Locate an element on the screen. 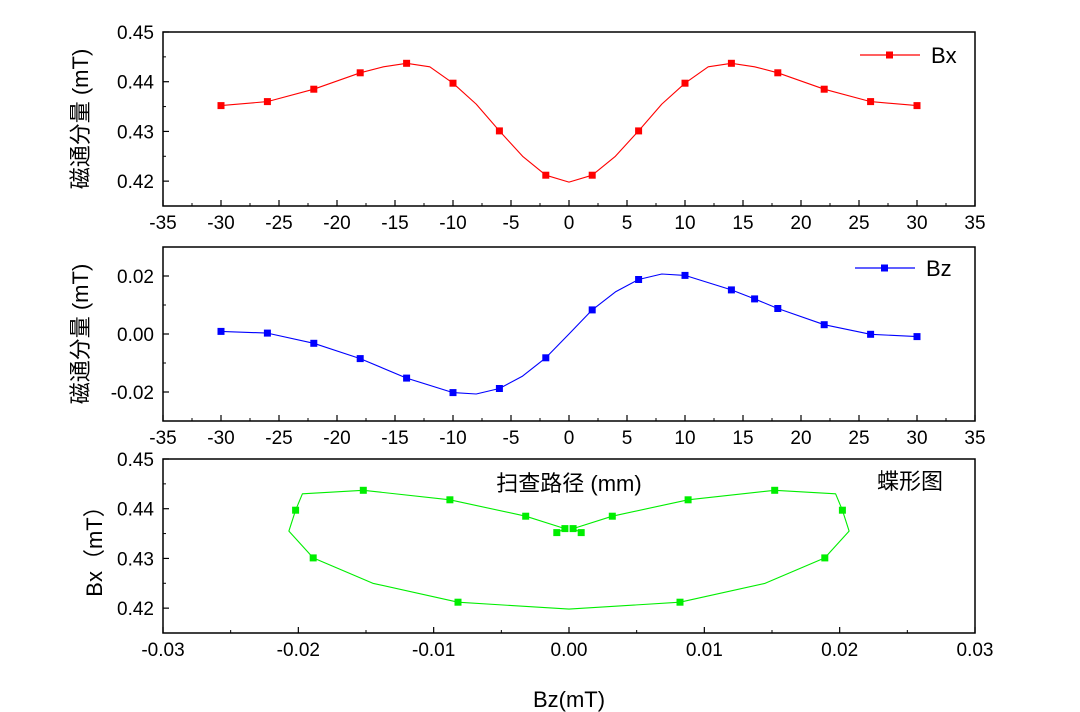 The image size is (1080, 712). bz-y-axis-title: 磁通分量 (mT) is located at coordinates (80, 334).